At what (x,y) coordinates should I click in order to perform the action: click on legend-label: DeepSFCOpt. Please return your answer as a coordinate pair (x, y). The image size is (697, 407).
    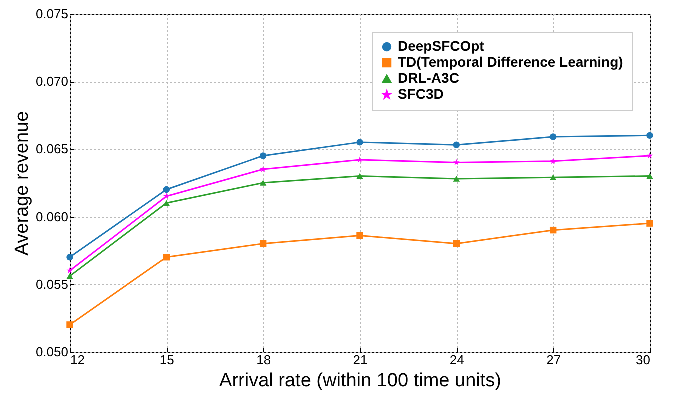
    Looking at the image, I should click on (441, 46).